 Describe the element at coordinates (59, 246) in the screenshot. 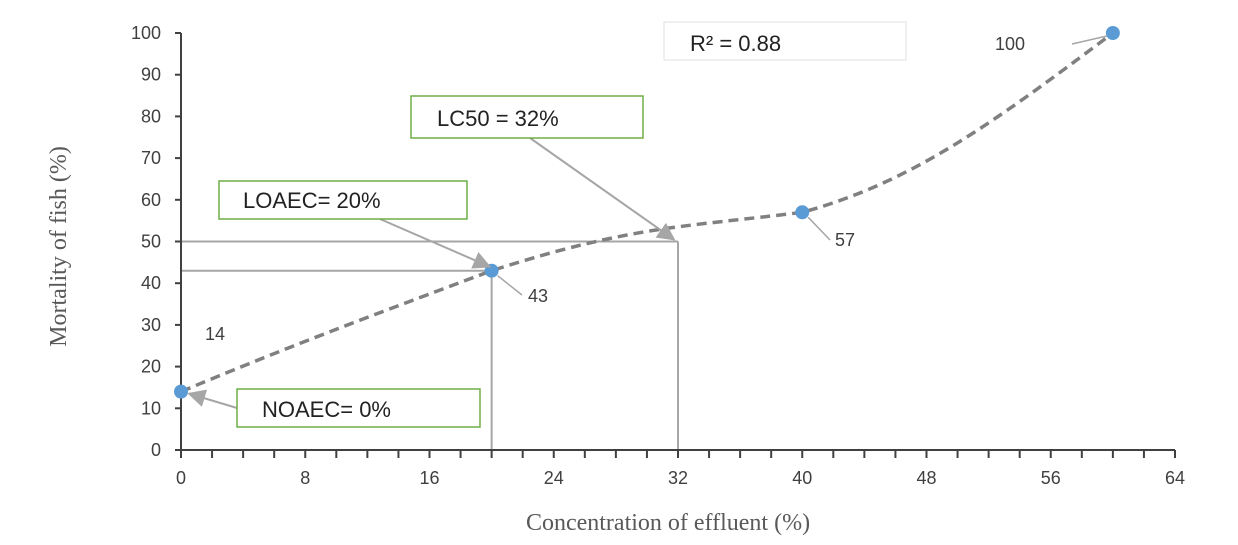

I see `y-axis-title: Mortality of fish (%)` at that location.